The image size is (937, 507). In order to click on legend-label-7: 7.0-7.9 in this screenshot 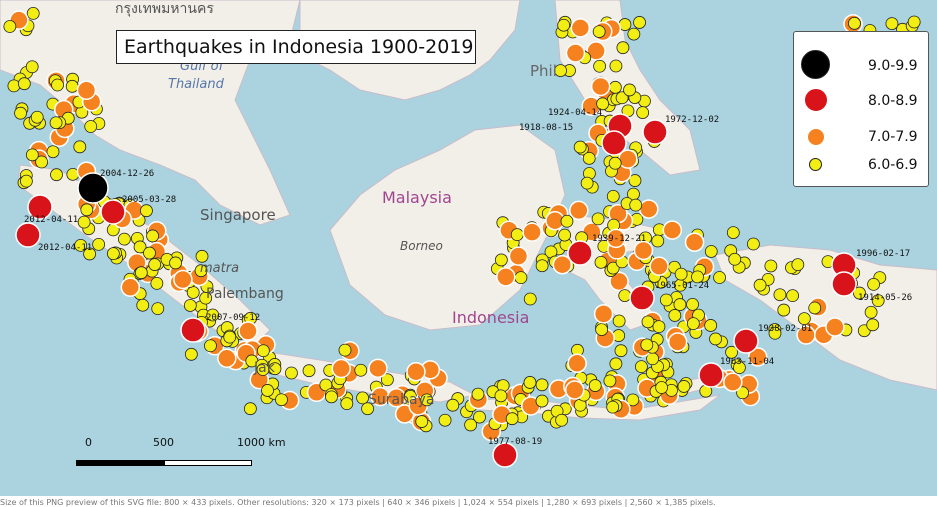, I will do `click(893, 137)`.